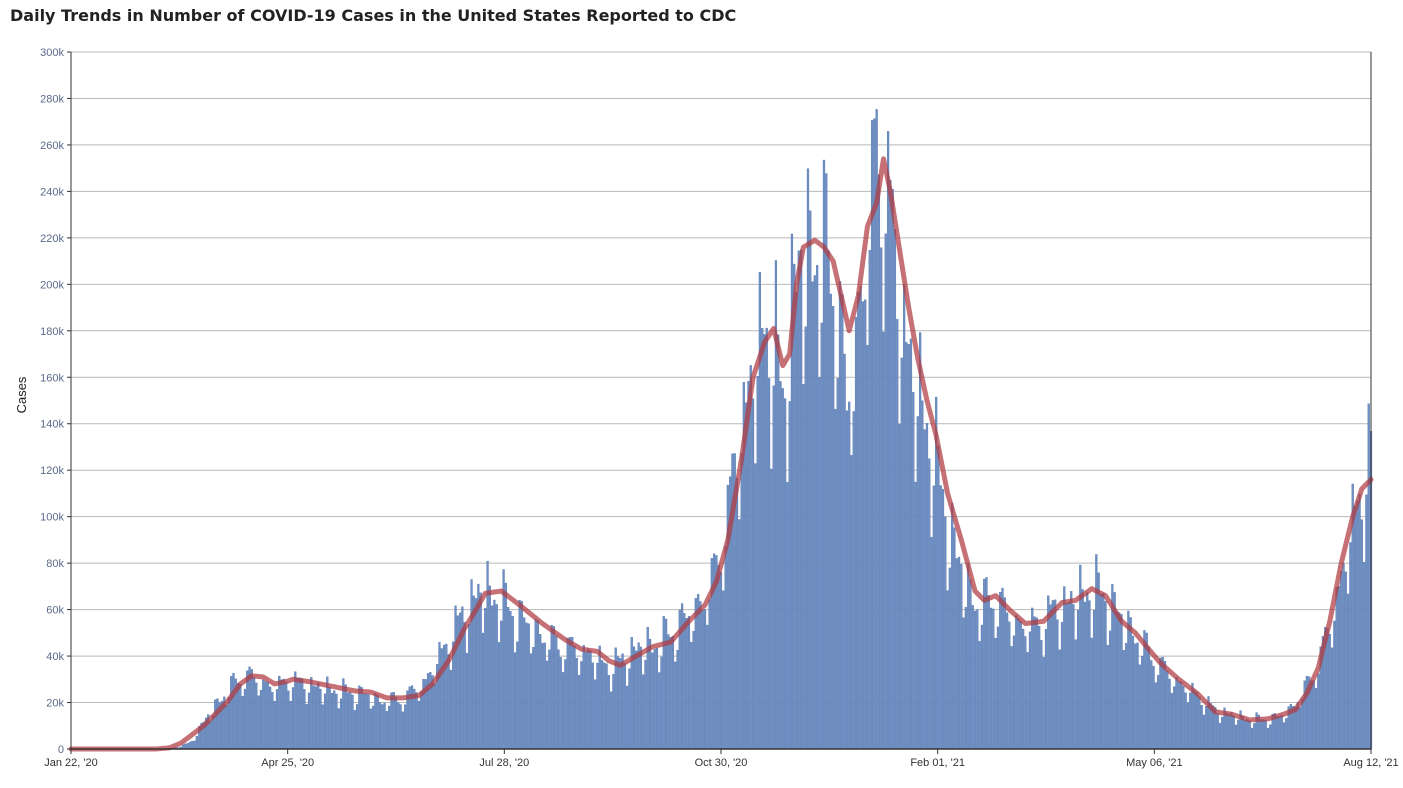 The image size is (1403, 788). What do you see at coordinates (52, 471) in the screenshot?
I see `y-tick-label: 120k` at bounding box center [52, 471].